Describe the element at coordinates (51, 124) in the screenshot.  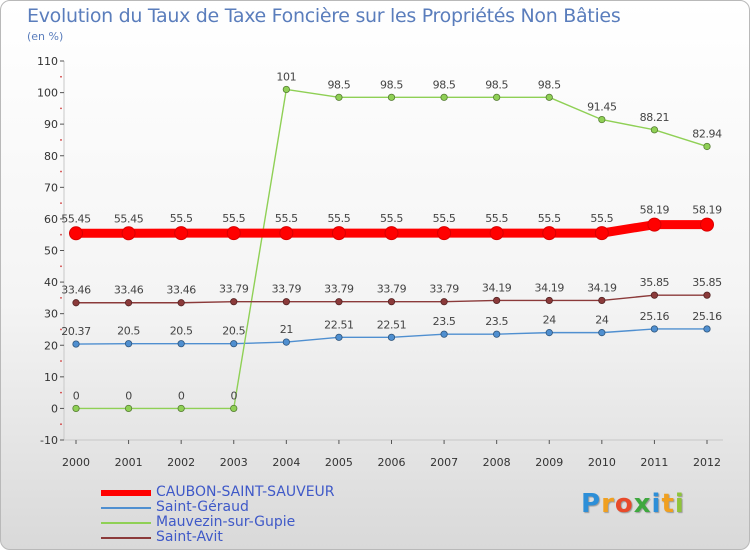
I see `y-tick-label: 90` at that location.